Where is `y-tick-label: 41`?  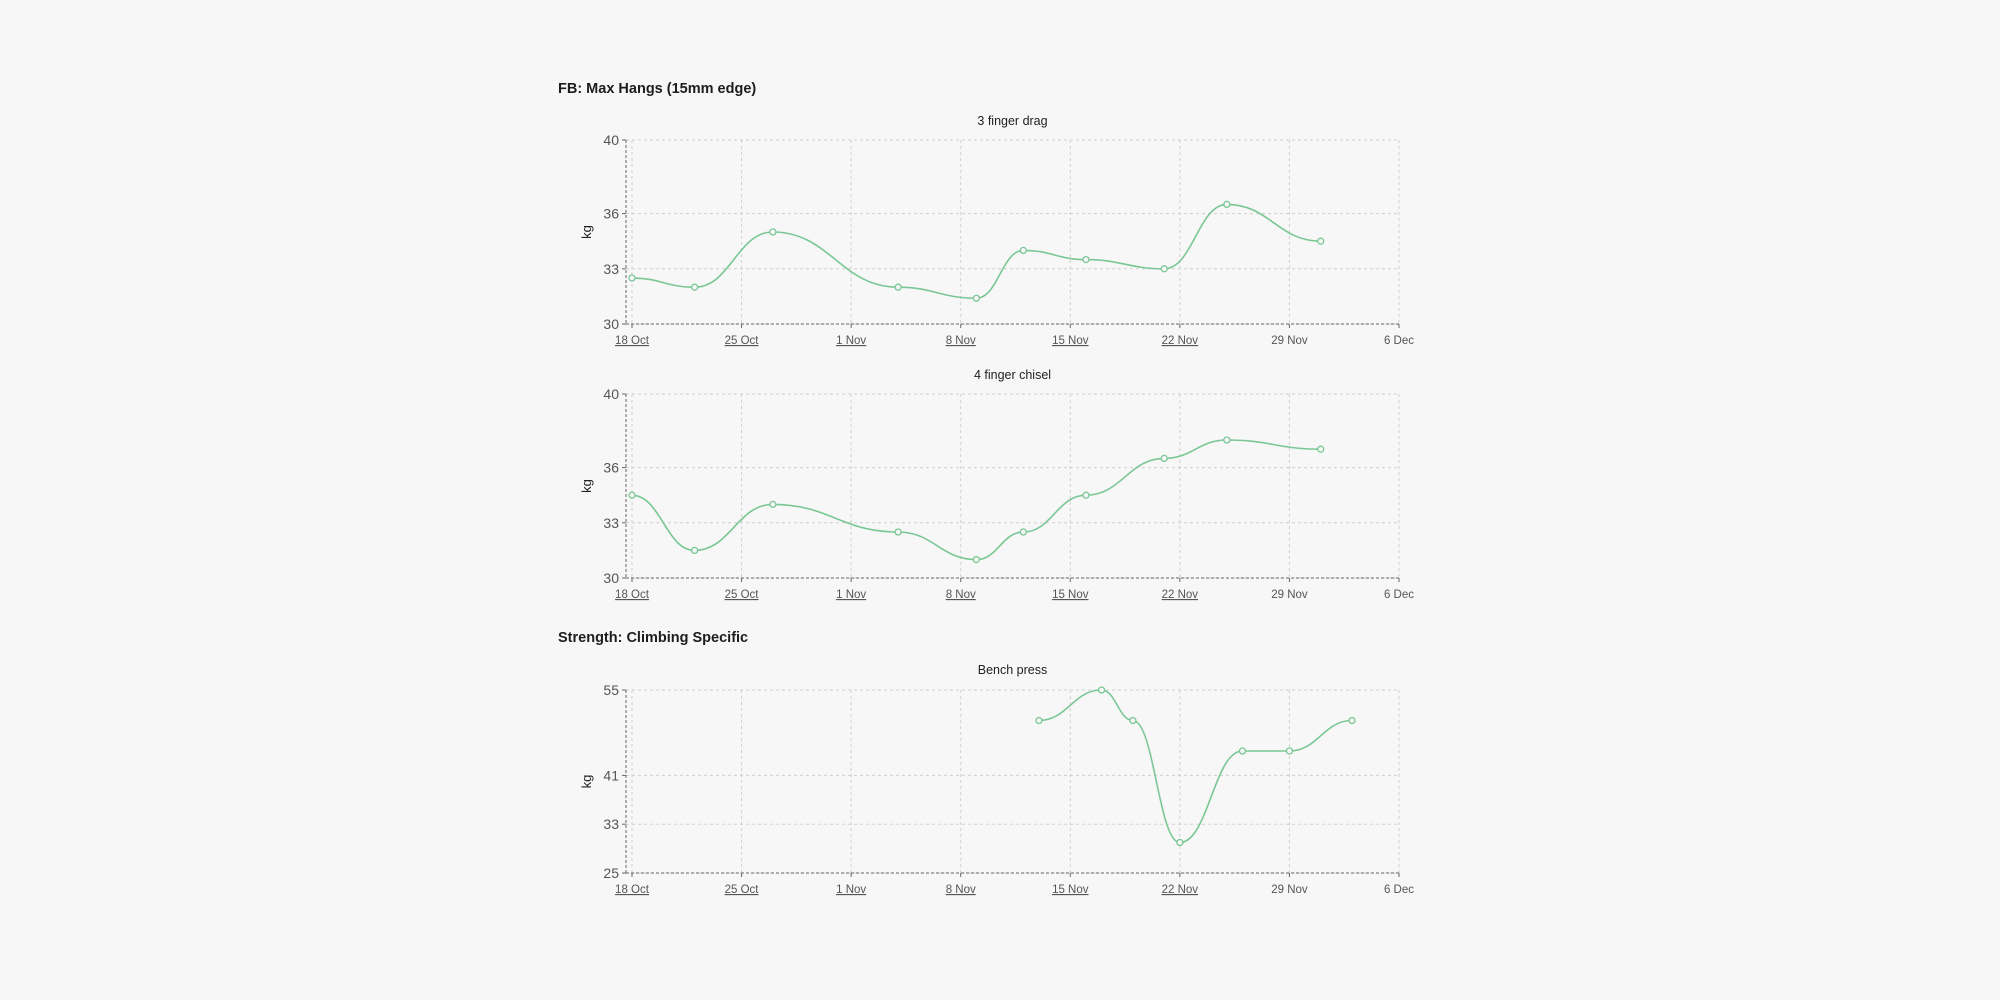
y-tick-label: 41 is located at coordinates (611, 775).